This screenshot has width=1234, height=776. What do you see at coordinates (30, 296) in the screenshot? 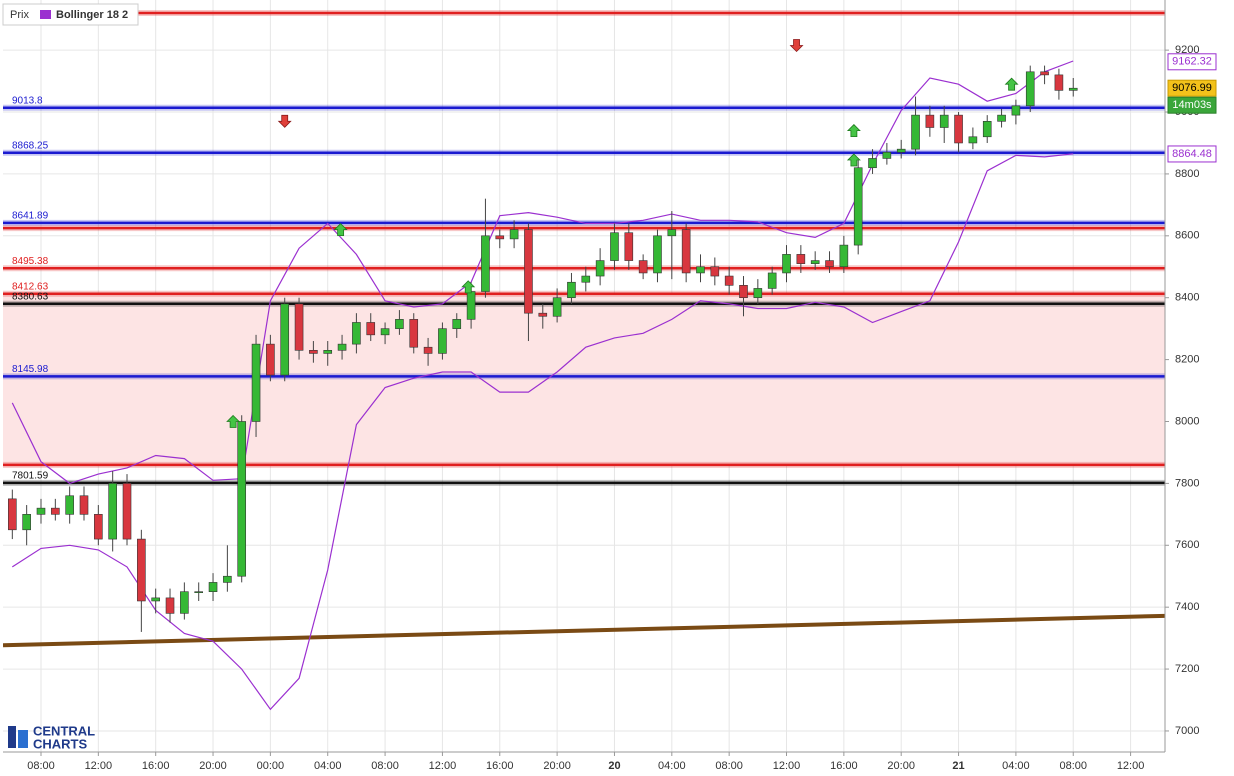
I see `level-label: 8380.63` at bounding box center [30, 296].